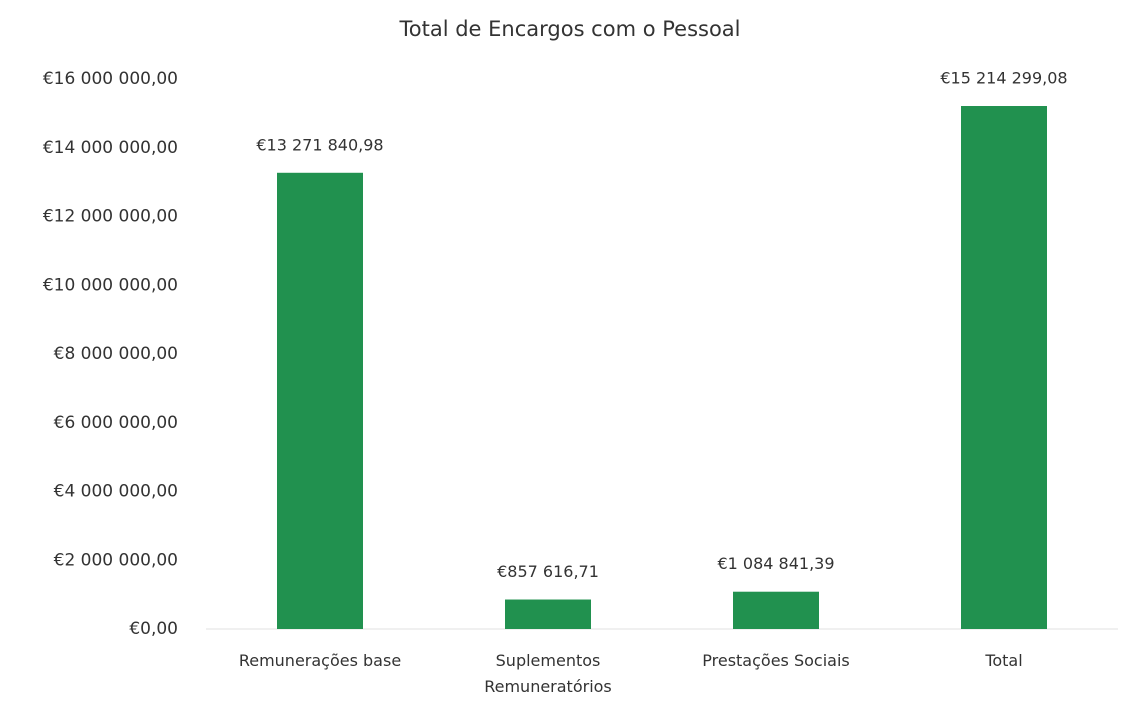 Image resolution: width=1123 pixels, height=716 pixels. I want to click on y-tick-label: €8 000 000,00, so click(116, 354).